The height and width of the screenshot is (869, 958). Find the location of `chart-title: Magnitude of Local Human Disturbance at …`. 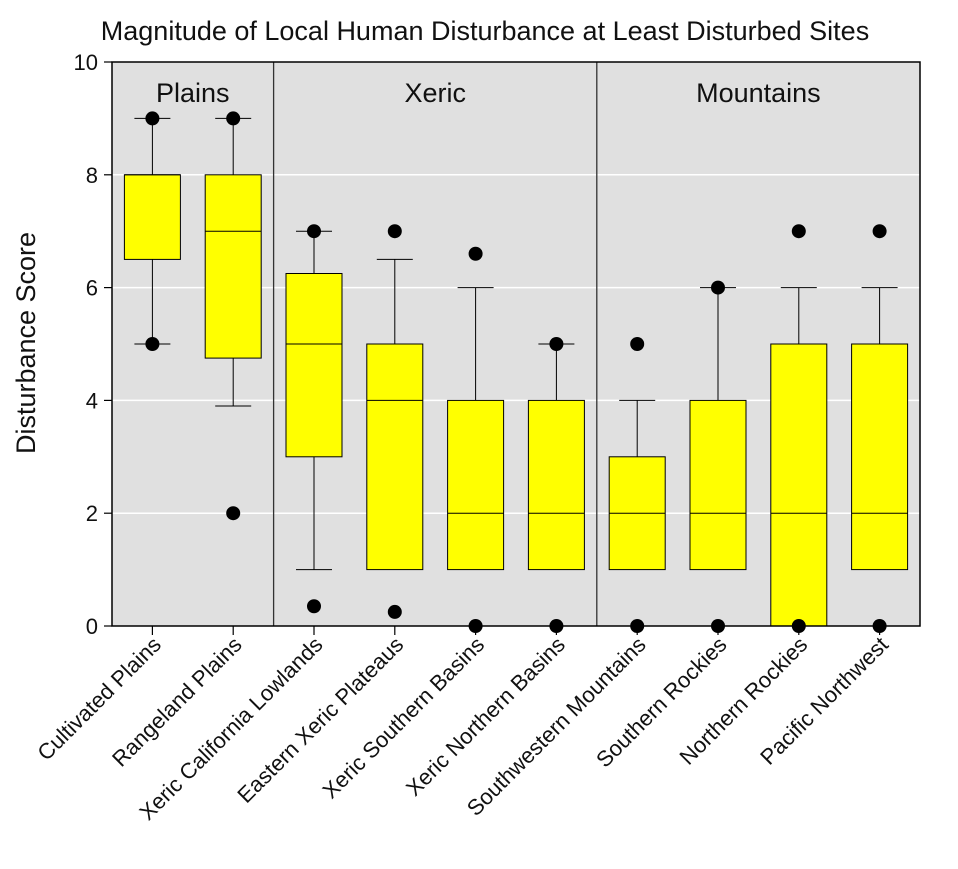

chart-title: Magnitude of Local Human Disturbance at … is located at coordinates (485, 31).